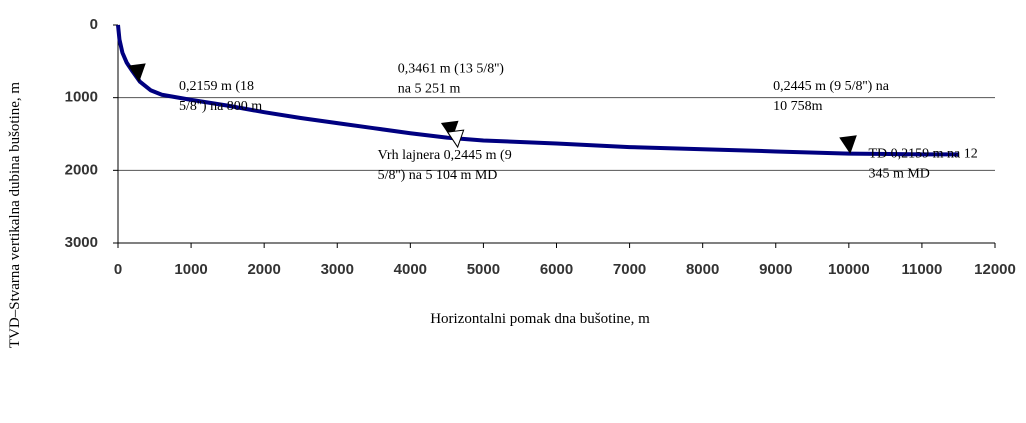  I want to click on x-tick-label: 12000, so click(995, 269).